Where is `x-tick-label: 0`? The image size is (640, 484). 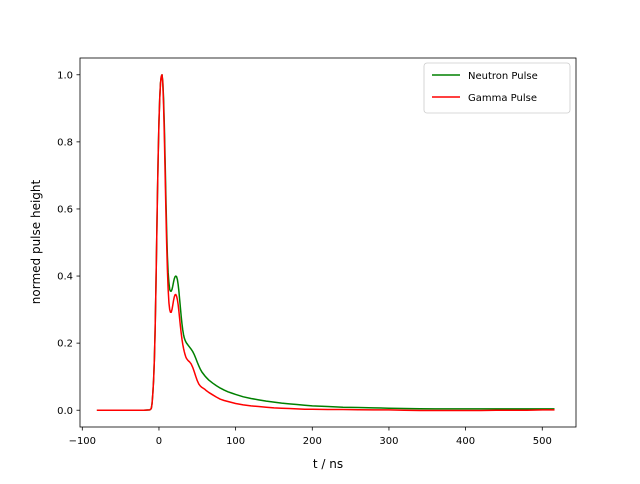
x-tick-label: 0 is located at coordinates (159, 441).